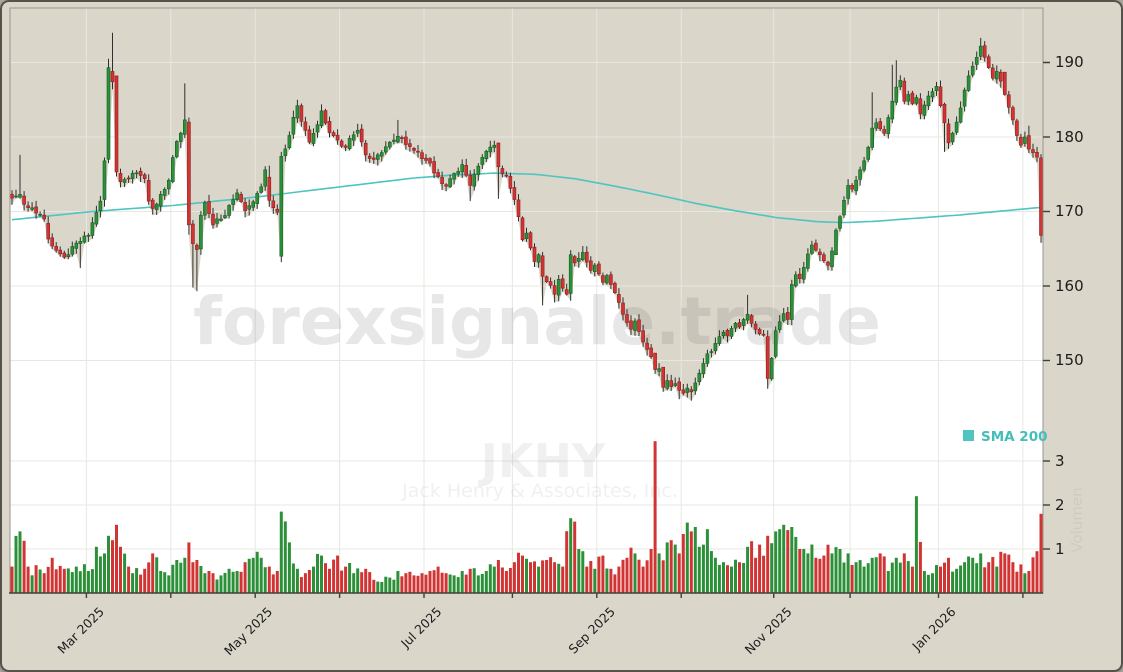 Image resolution: width=1123 pixels, height=672 pixels. Describe the element at coordinates (526, 198) in the screenshot. I see `sma-200-line` at that location.